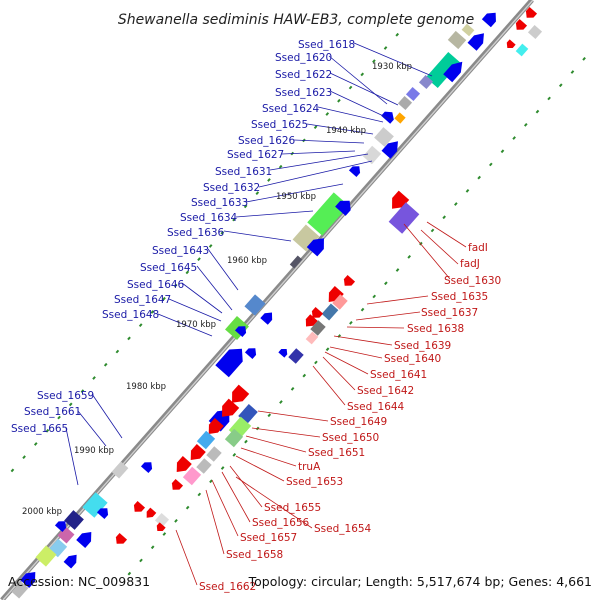  What do you see at coordinates (303, 58) in the screenshot?
I see `label-ssed-1620: Ssed_1620` at bounding box center [303, 58].